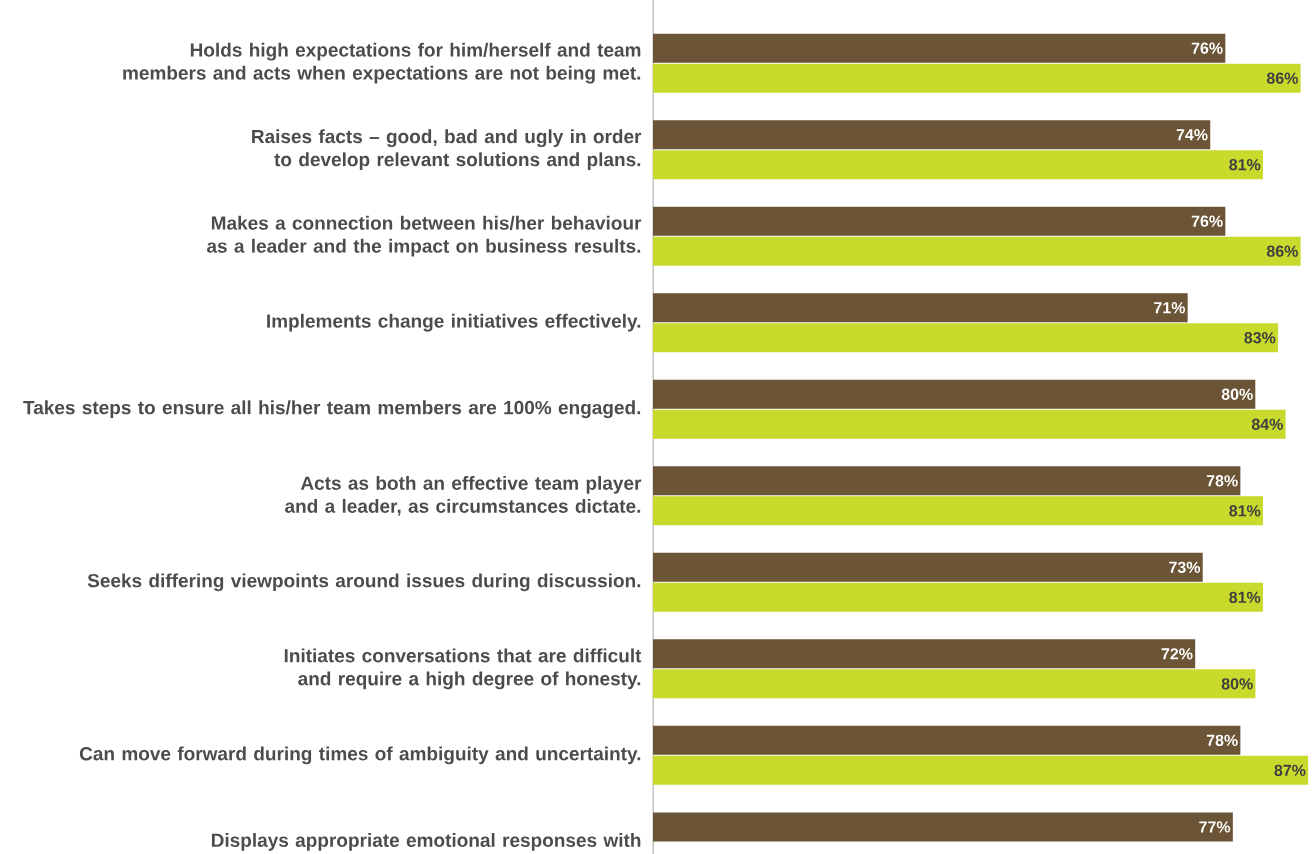  Describe the element at coordinates (1177, 654) in the screenshot. I see `data-label: 72%` at that location.